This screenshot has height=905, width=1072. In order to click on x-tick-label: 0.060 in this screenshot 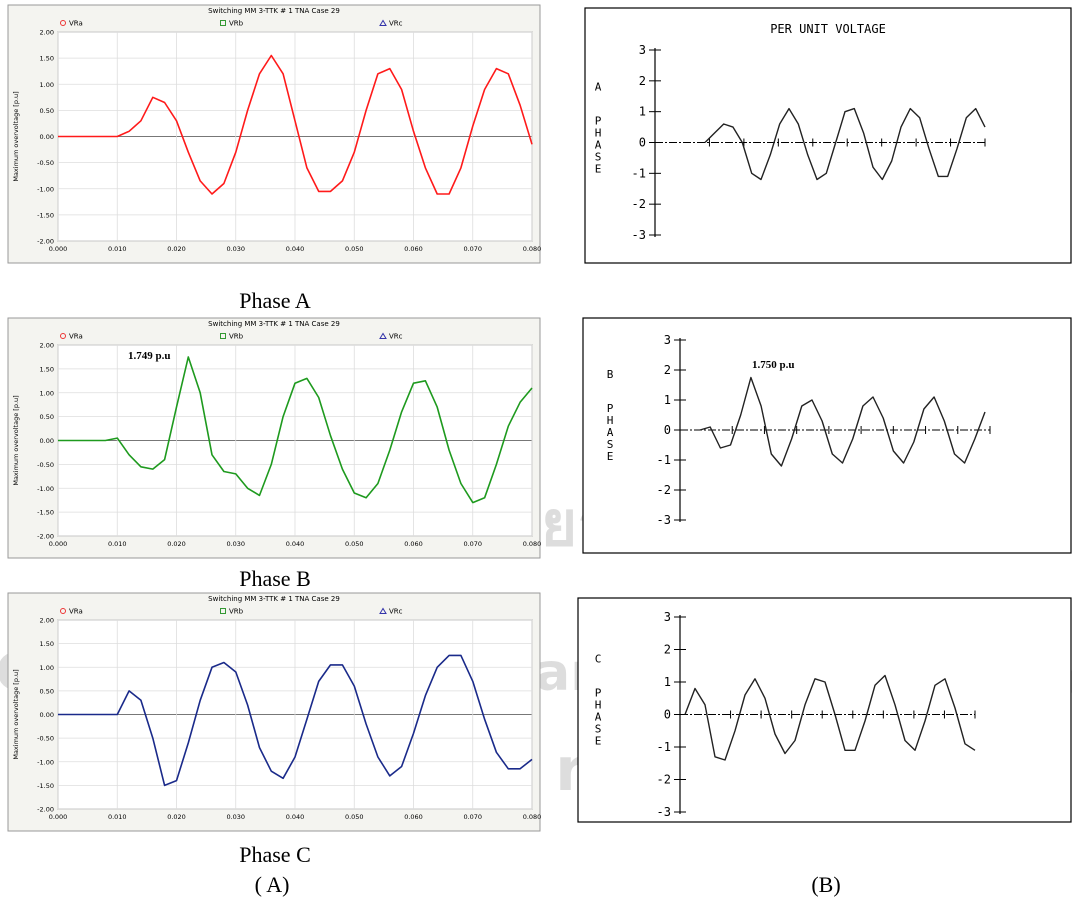, I will do `click(413, 249)`.